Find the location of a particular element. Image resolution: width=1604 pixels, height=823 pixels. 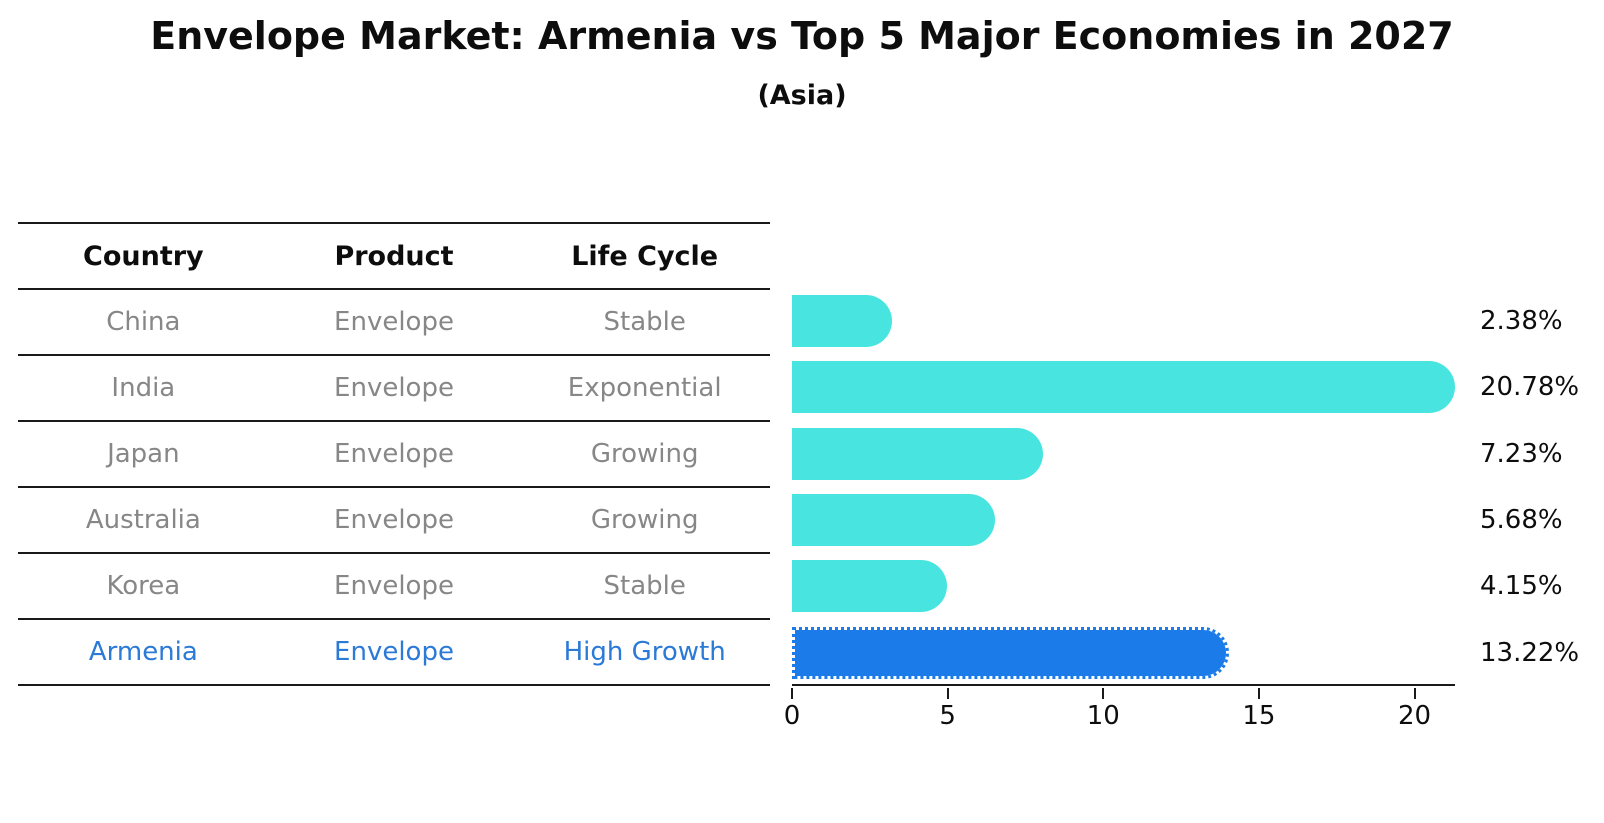

bar-india is located at coordinates (1123, 387).